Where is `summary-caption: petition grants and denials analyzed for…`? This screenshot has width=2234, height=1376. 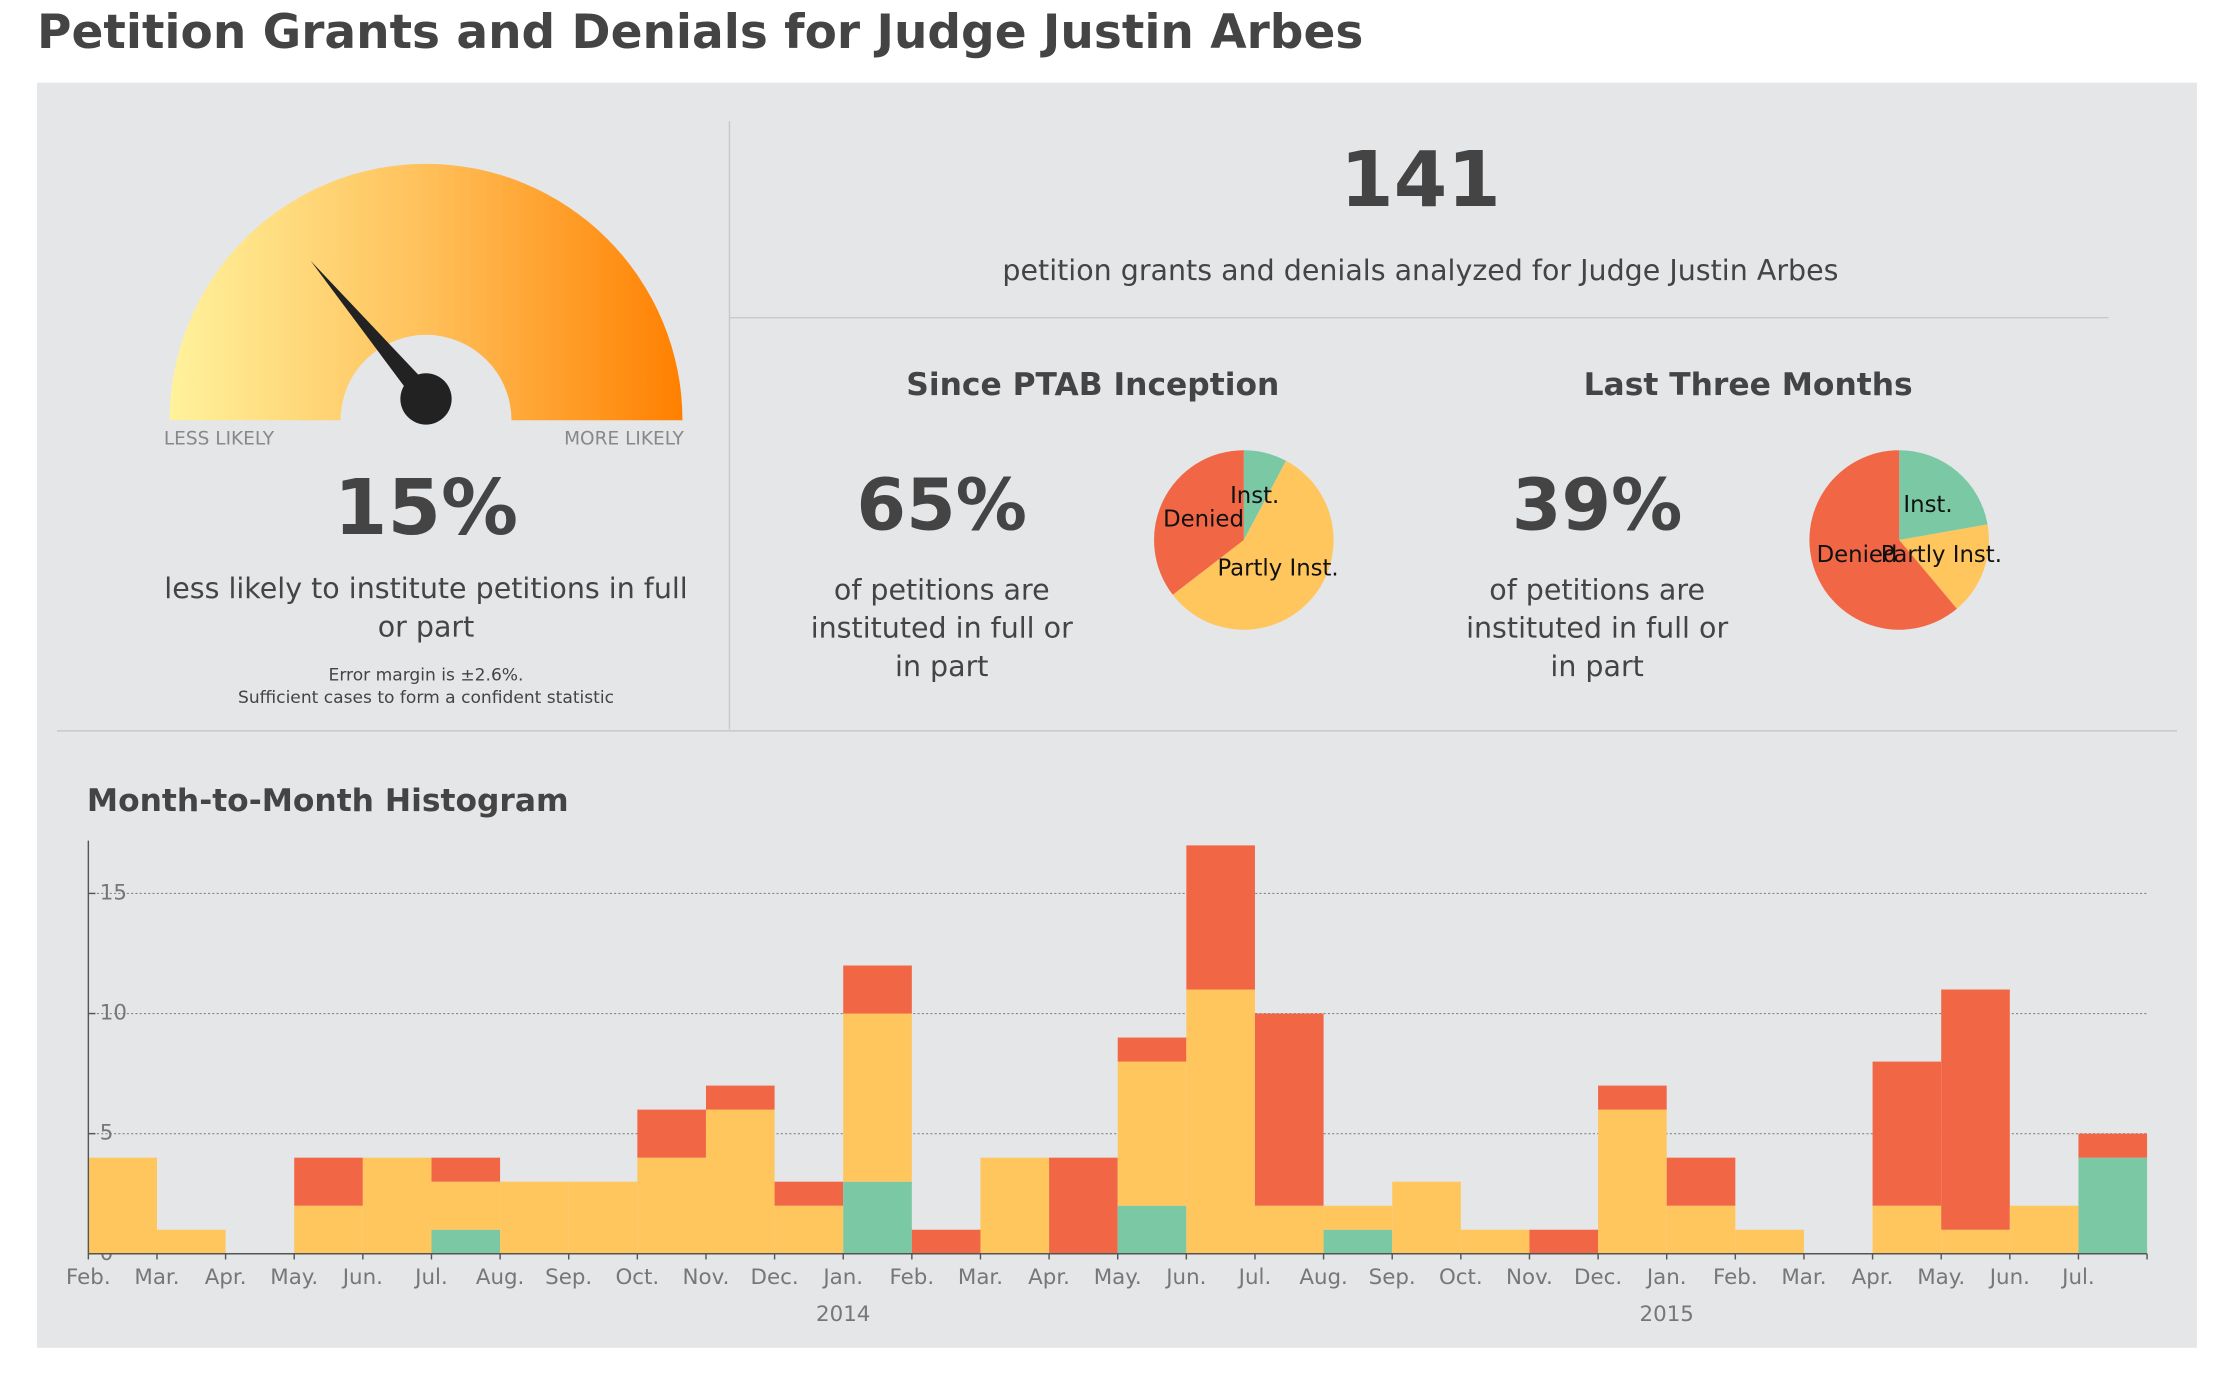 summary-caption: petition grants and denials analyzed for… is located at coordinates (1420, 270).